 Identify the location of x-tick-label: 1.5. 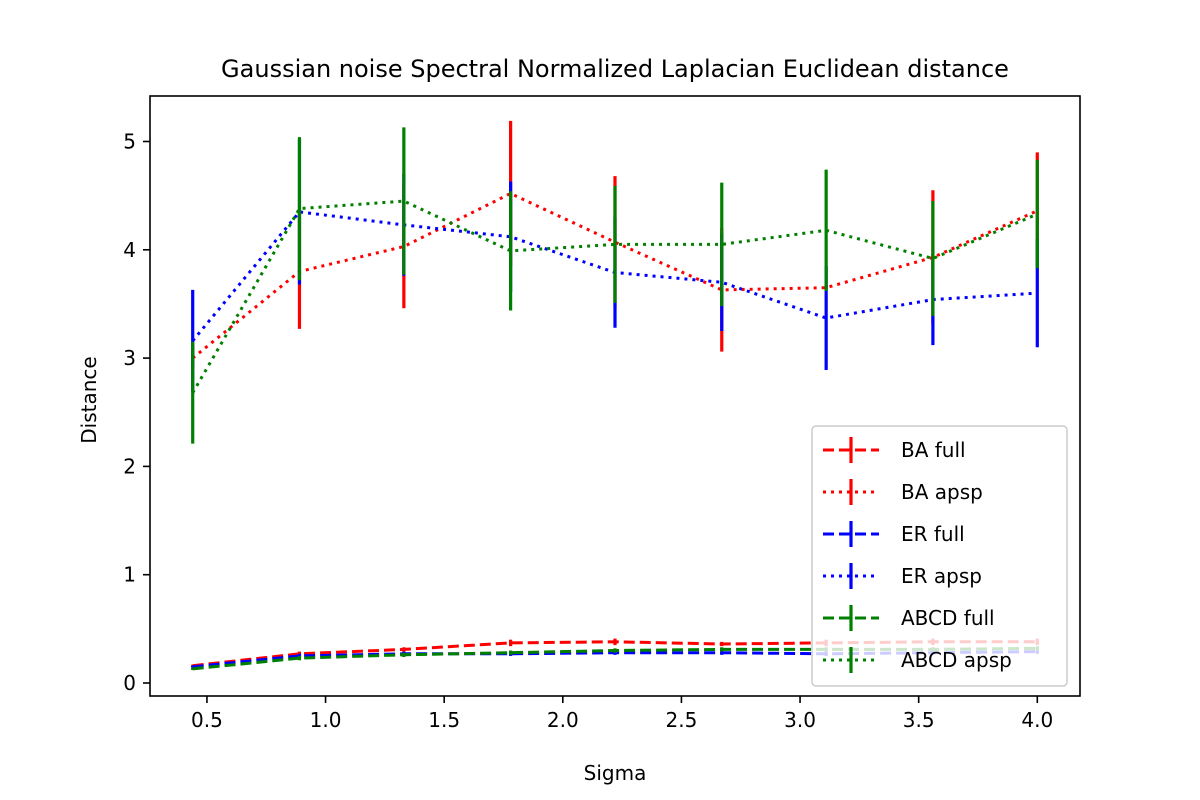
(444, 720).